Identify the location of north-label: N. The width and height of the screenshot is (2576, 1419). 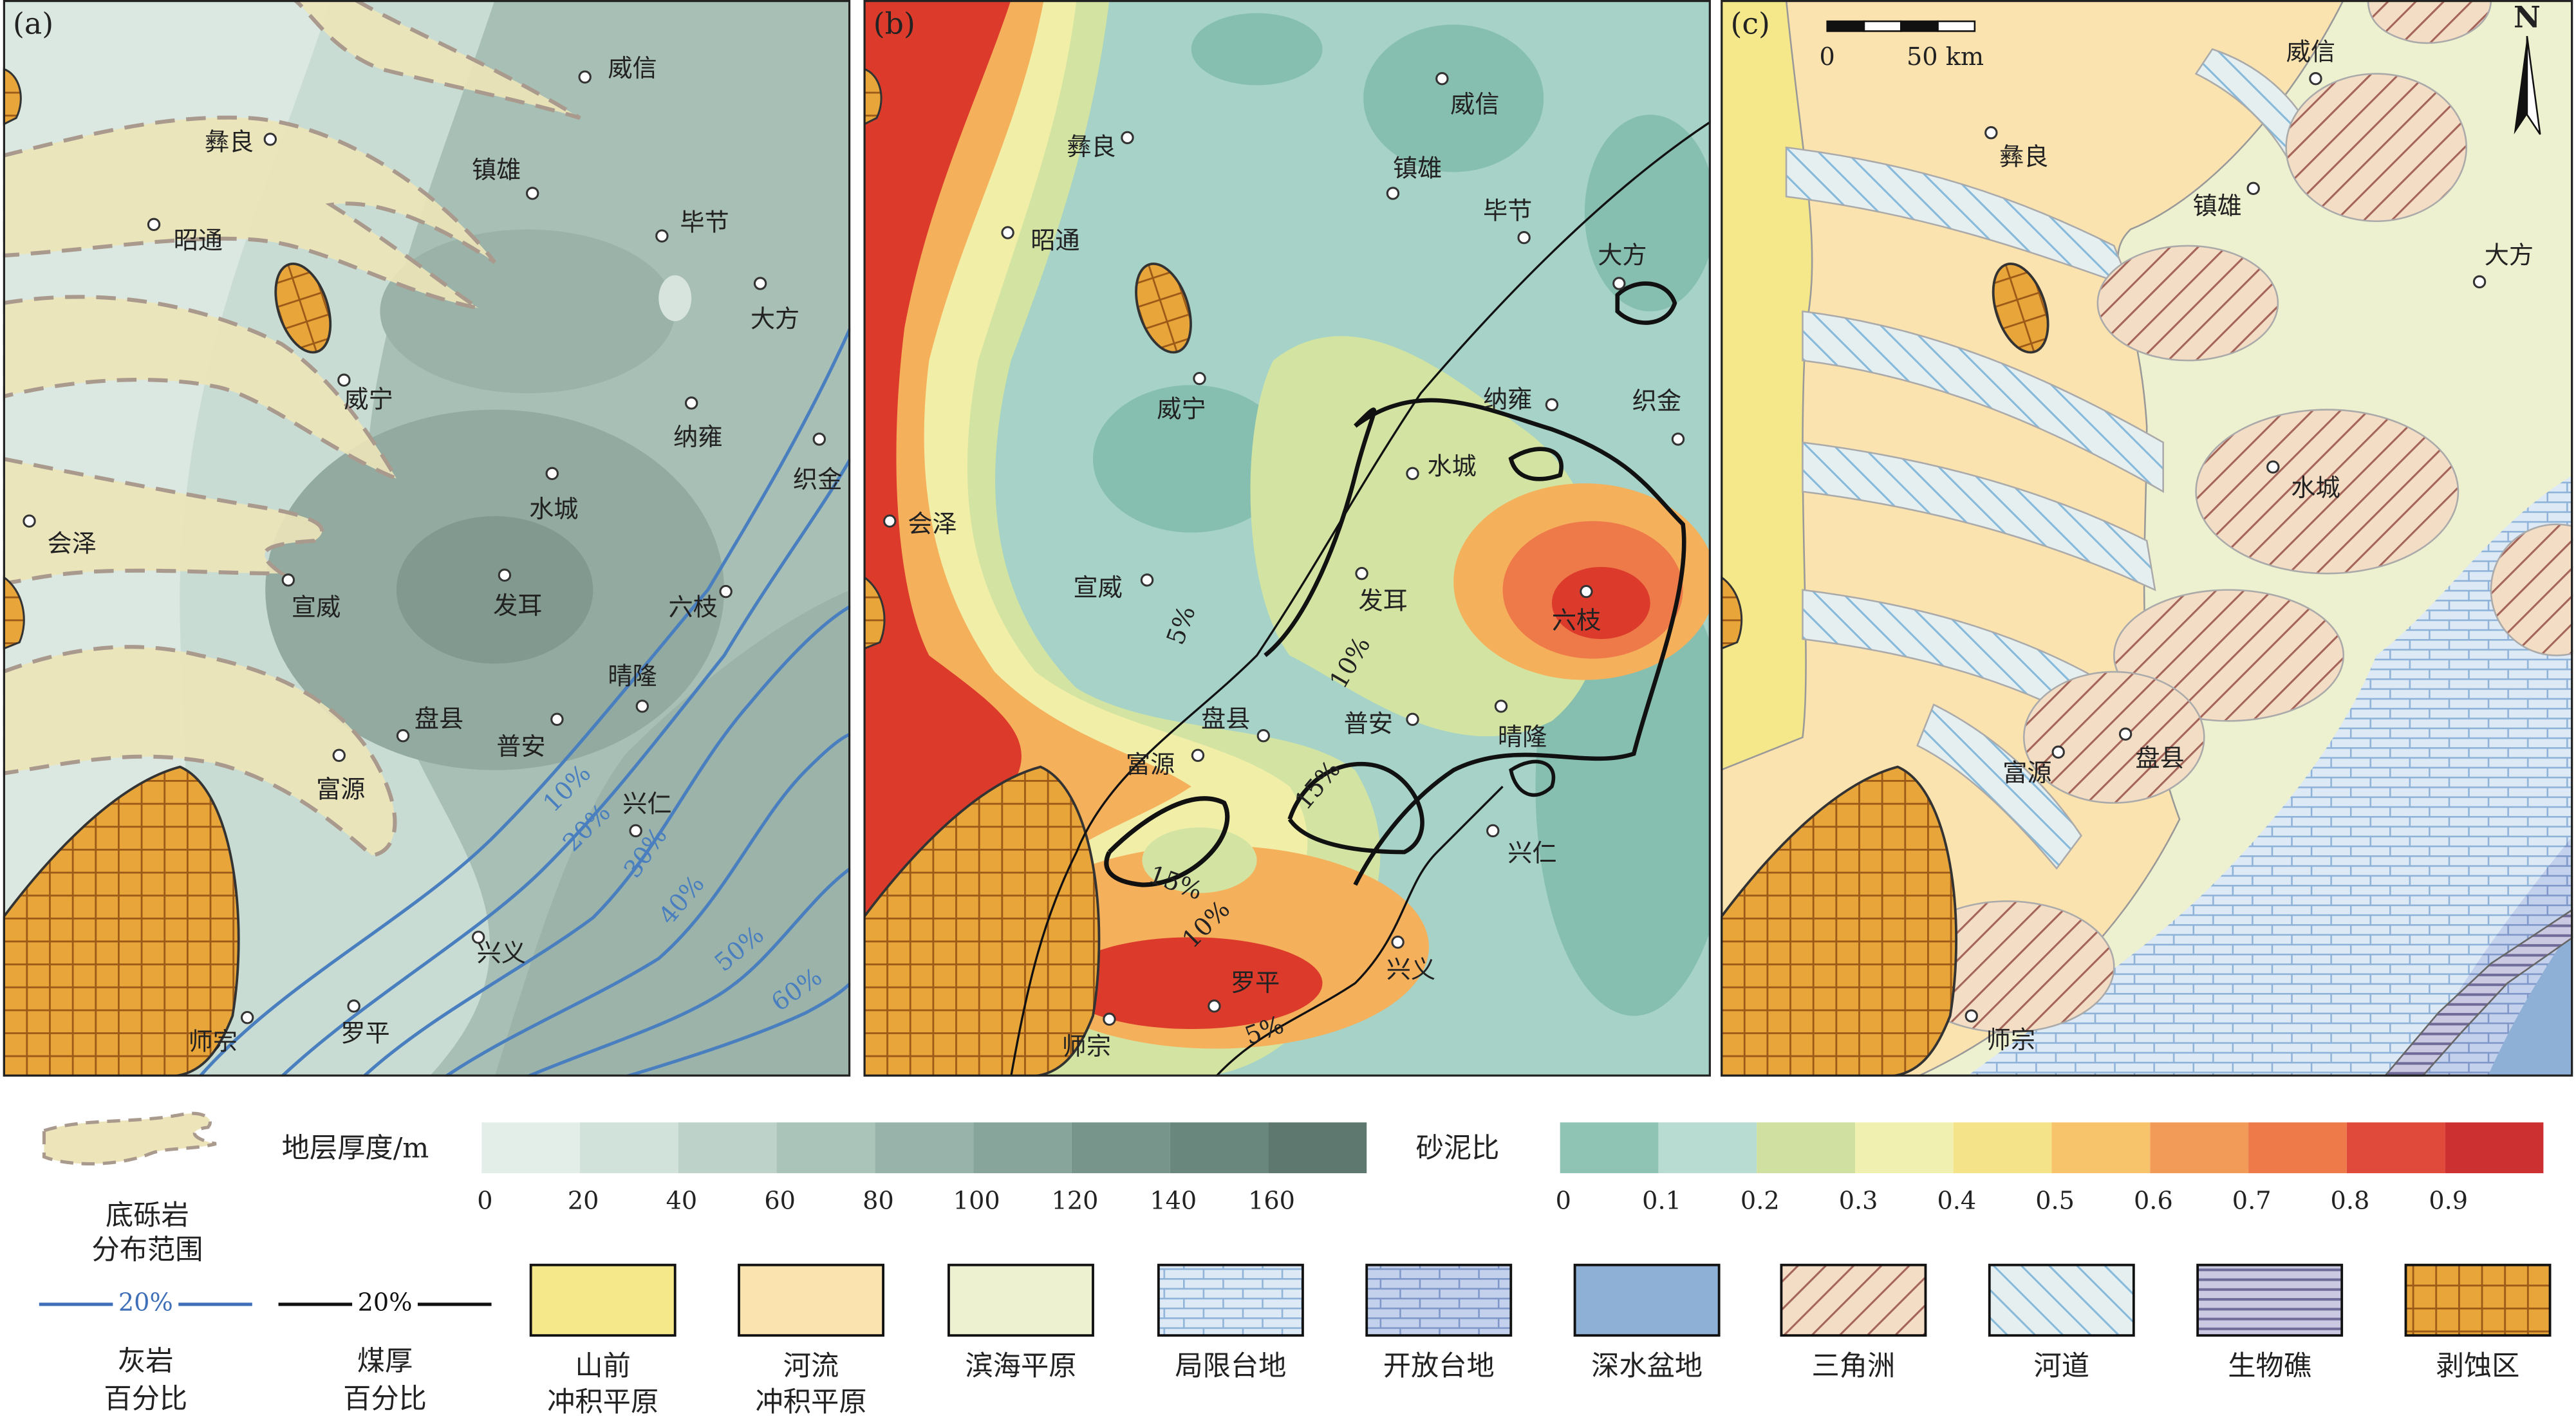
(2527, 17).